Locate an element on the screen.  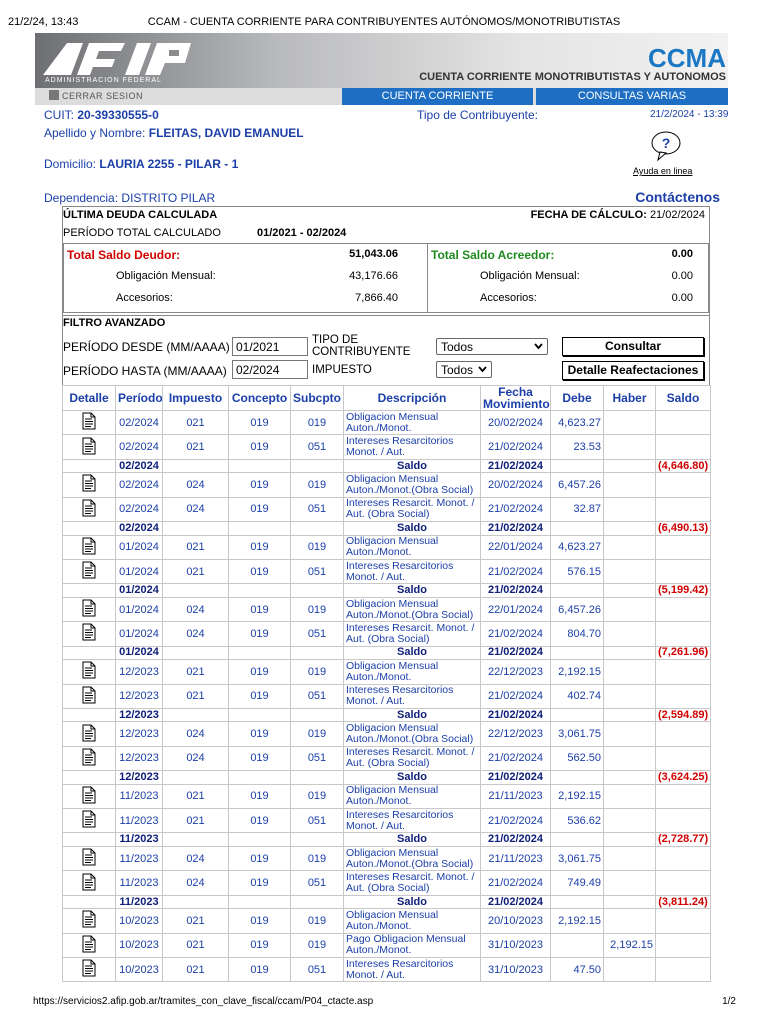
table-cell: (3,811.24) is located at coordinates (683, 902).